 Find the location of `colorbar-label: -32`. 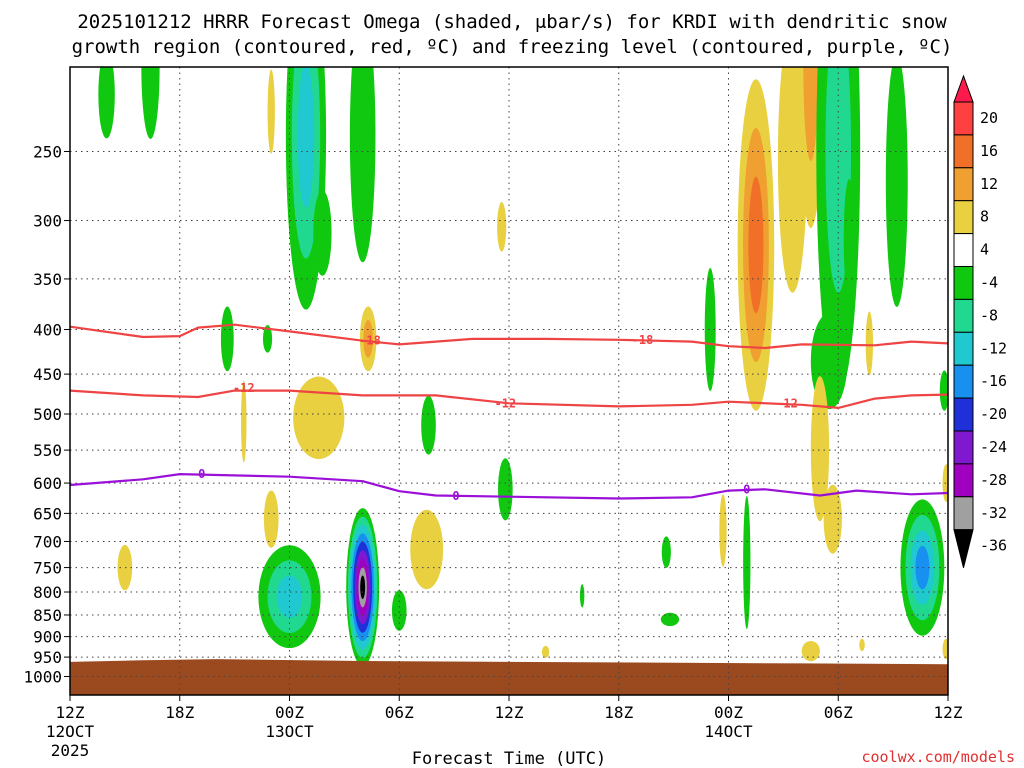

colorbar-label: -32 is located at coordinates (993, 513).